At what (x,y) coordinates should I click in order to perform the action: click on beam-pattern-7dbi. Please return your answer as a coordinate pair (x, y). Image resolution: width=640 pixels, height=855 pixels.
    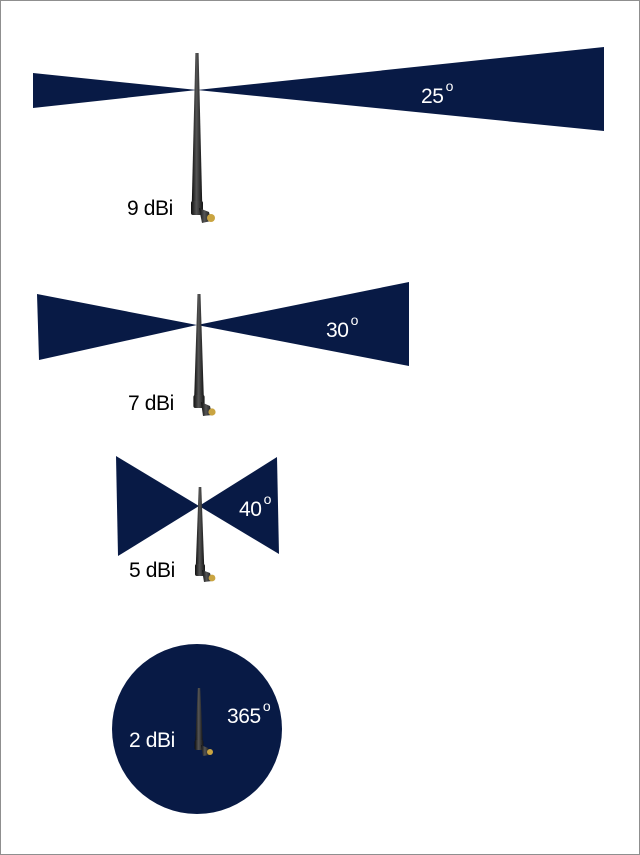
    Looking at the image, I should click on (223, 324).